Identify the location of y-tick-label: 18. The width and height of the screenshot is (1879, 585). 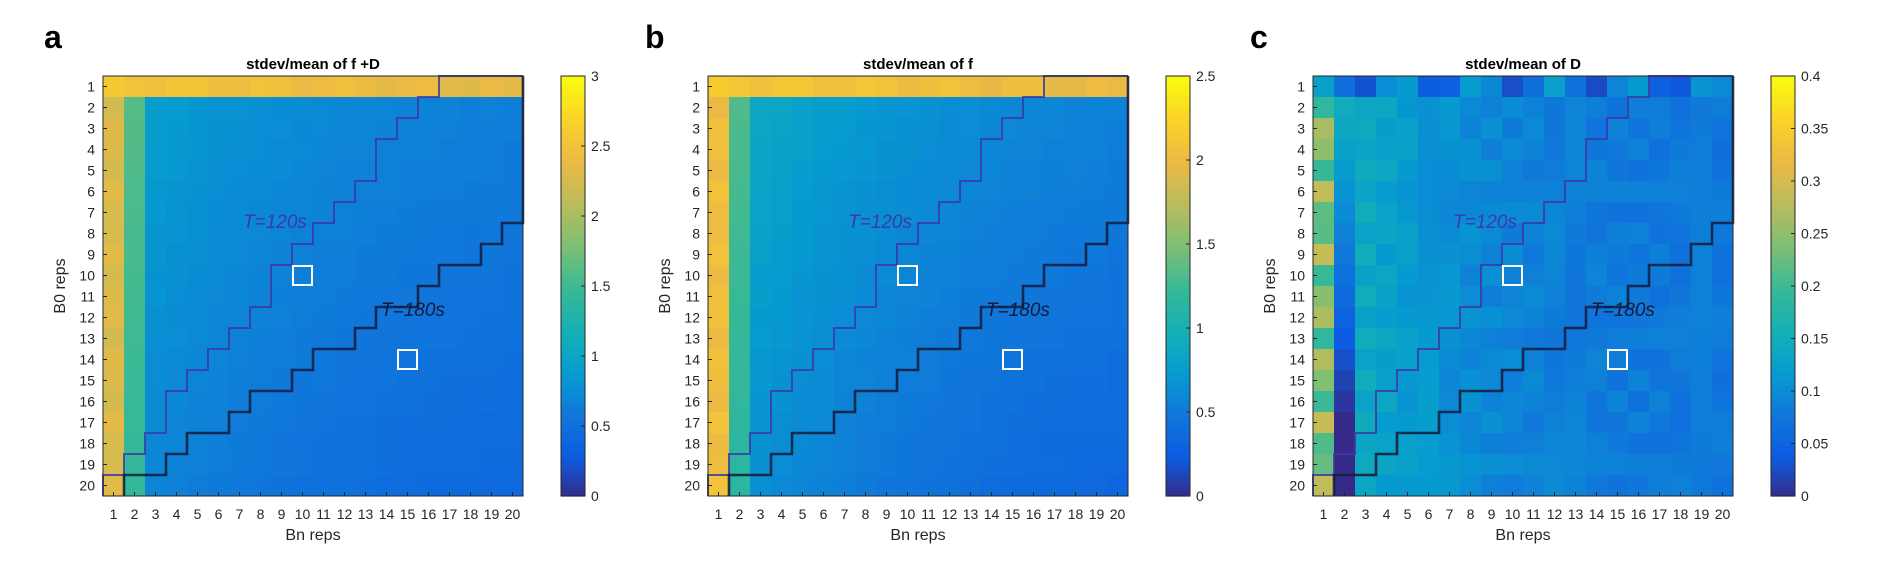
(692, 444).